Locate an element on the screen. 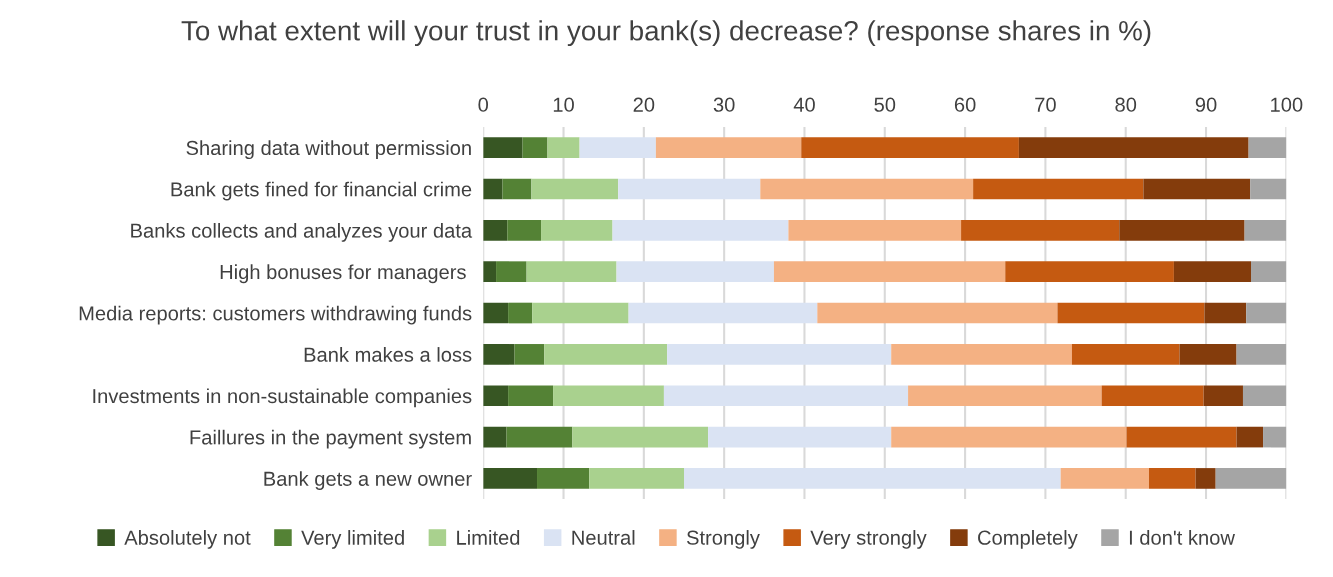 The image size is (1333, 577). x-tick-label: 0 is located at coordinates (483, 104).